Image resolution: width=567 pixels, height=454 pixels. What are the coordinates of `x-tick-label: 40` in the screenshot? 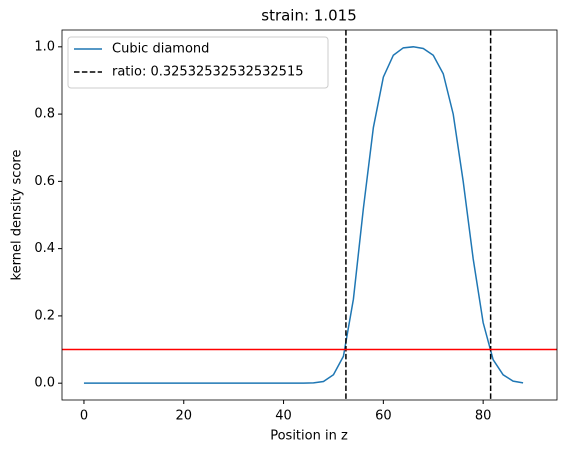 It's located at (283, 416).